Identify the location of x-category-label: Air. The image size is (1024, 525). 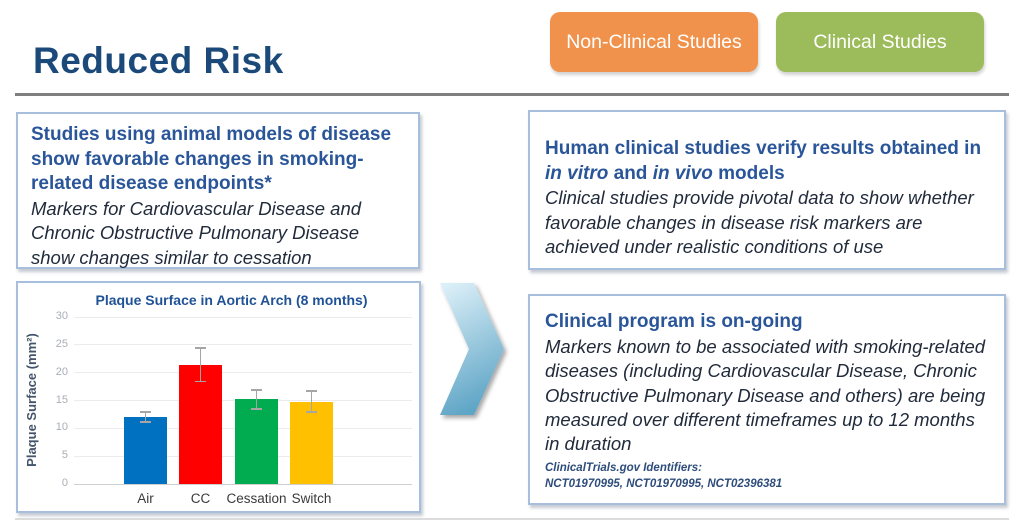
(145, 498).